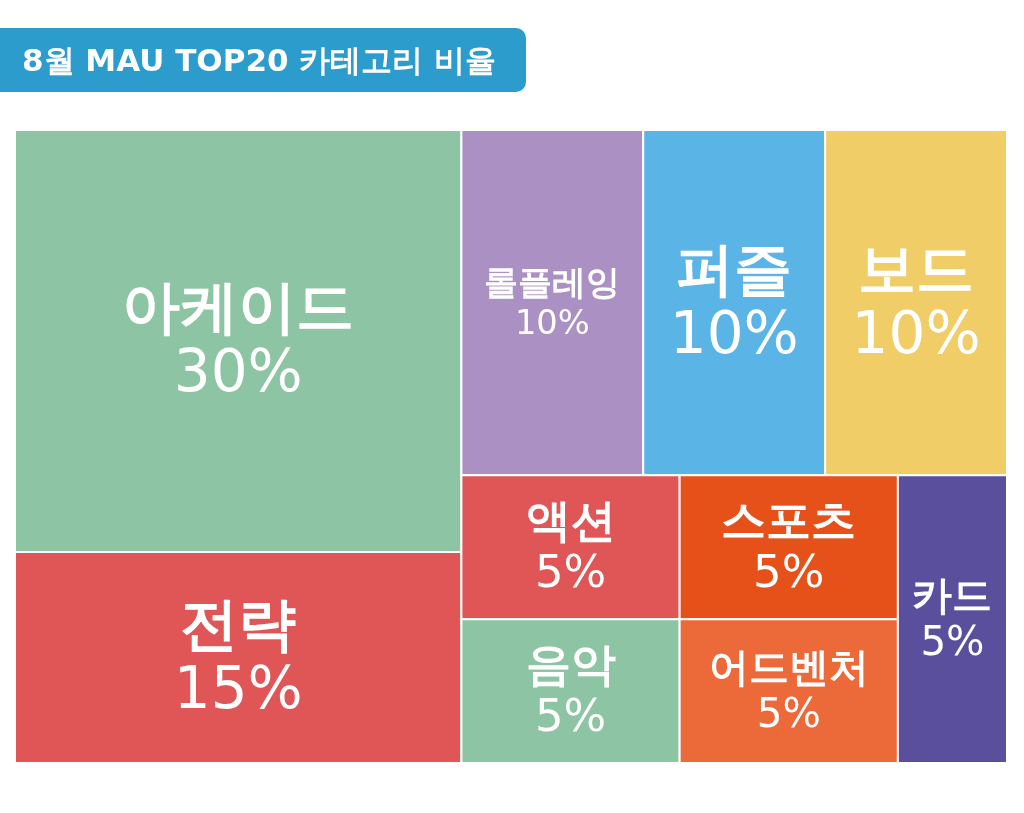 The width and height of the screenshot is (1024, 813). What do you see at coordinates (788, 667) in the screenshot?
I see `category-label: 어드벤처` at bounding box center [788, 667].